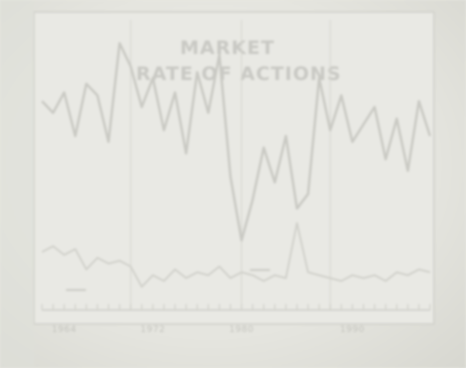 The height and width of the screenshot is (368, 466). What do you see at coordinates (17, 184) in the screenshot?
I see `left-shadow` at bounding box center [17, 184].